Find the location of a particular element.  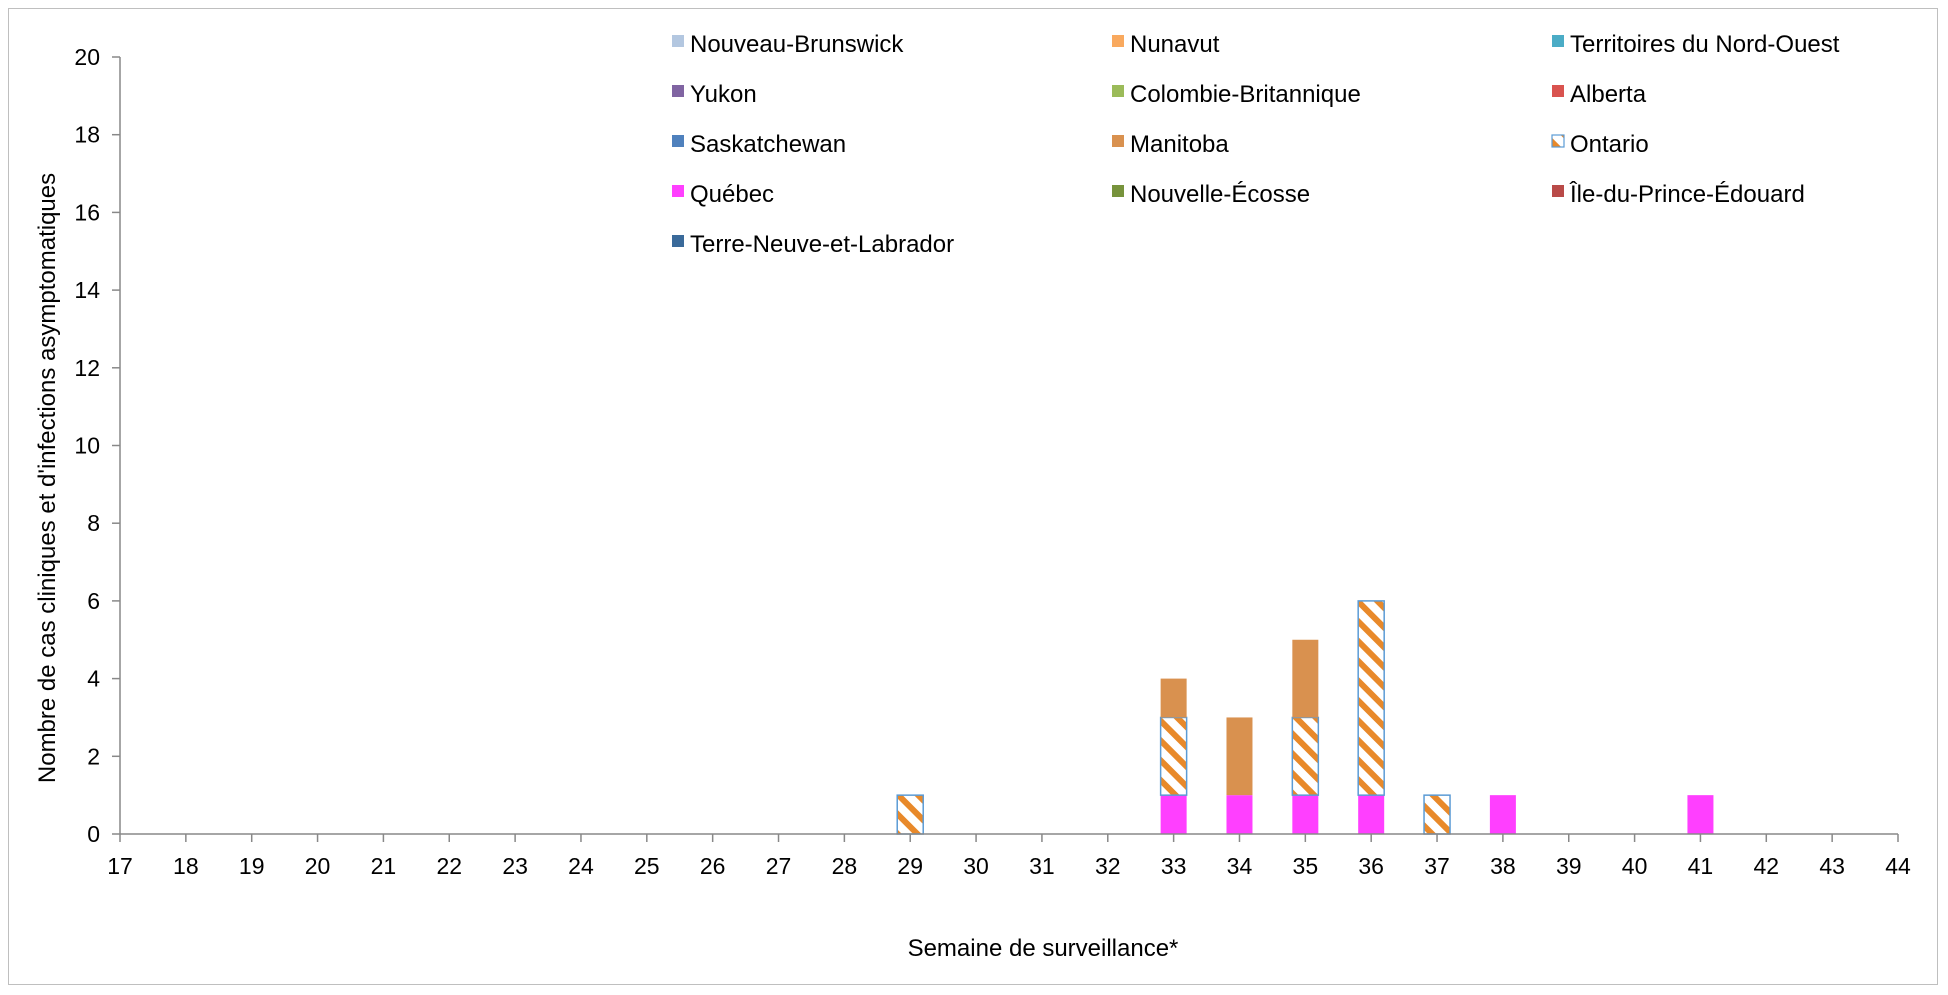

x-tick-label: 18 is located at coordinates (186, 866).